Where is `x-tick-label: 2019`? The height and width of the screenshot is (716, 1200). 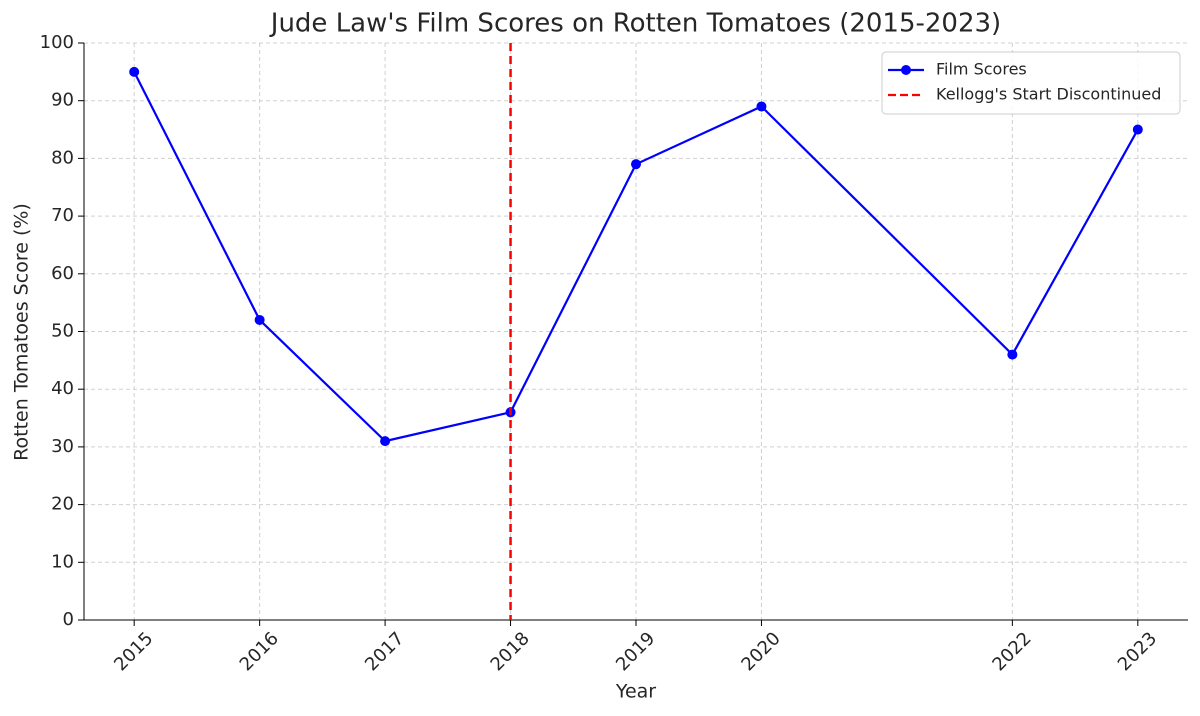
x-tick-label: 2019 is located at coordinates (635, 651).